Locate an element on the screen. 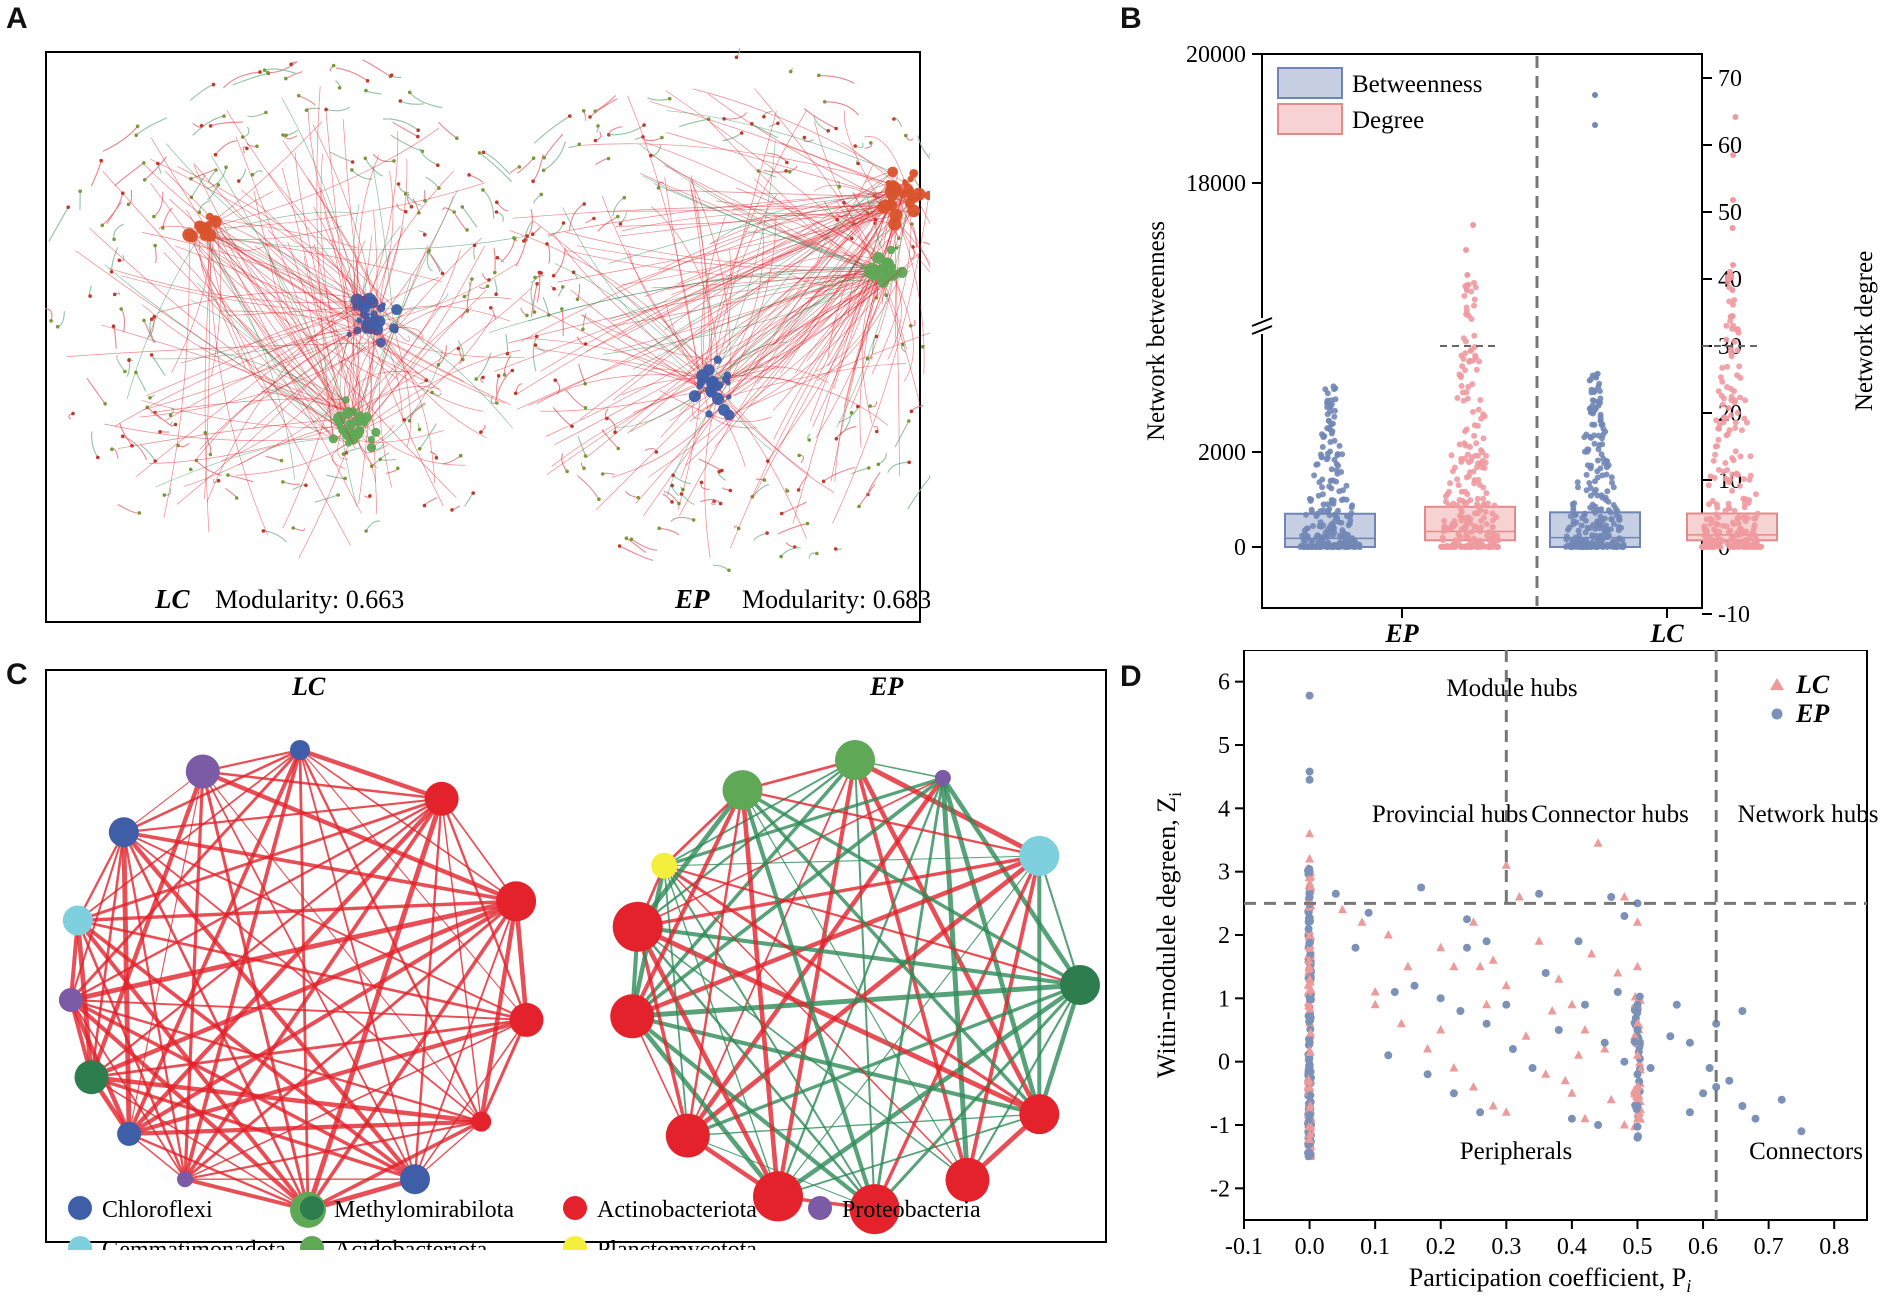 The width and height of the screenshot is (1901, 1300). right-tick-label: 60 is located at coordinates (1730, 146).